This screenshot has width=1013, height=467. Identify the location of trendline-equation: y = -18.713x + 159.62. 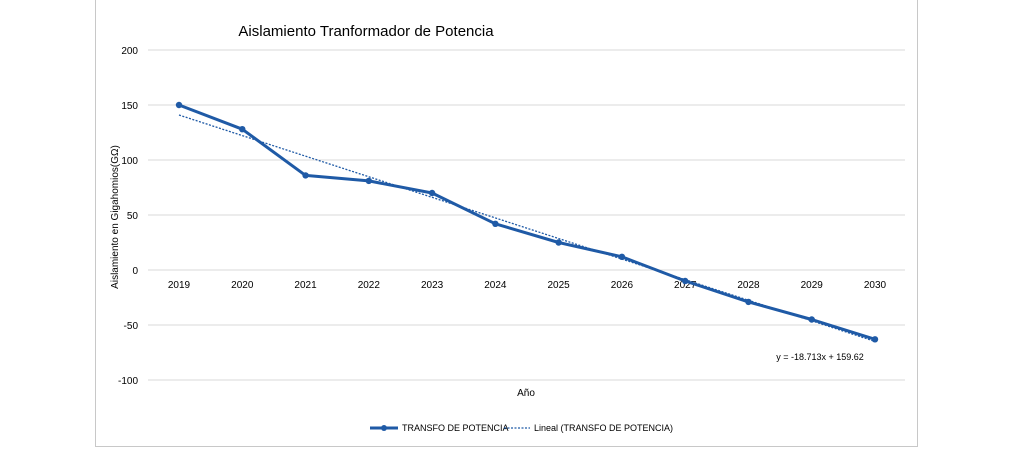
(820, 357).